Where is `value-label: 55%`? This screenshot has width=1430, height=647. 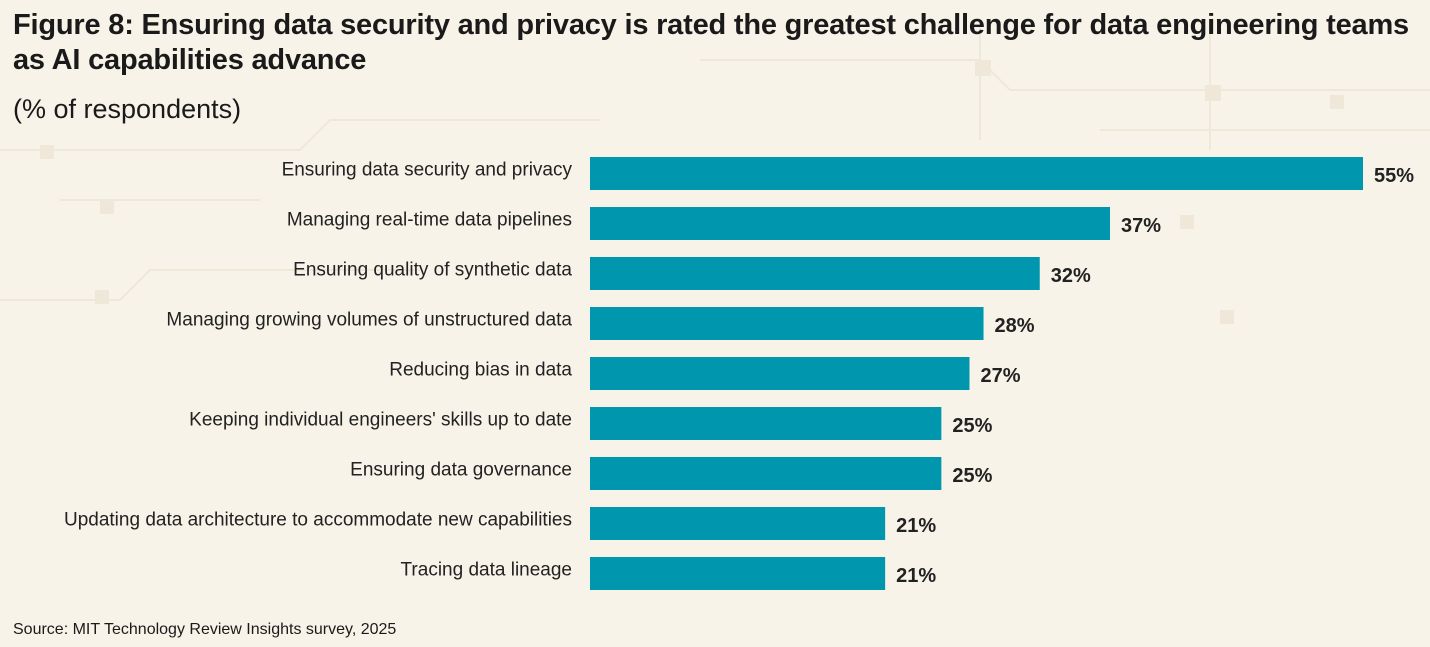 value-label: 55% is located at coordinates (1394, 176).